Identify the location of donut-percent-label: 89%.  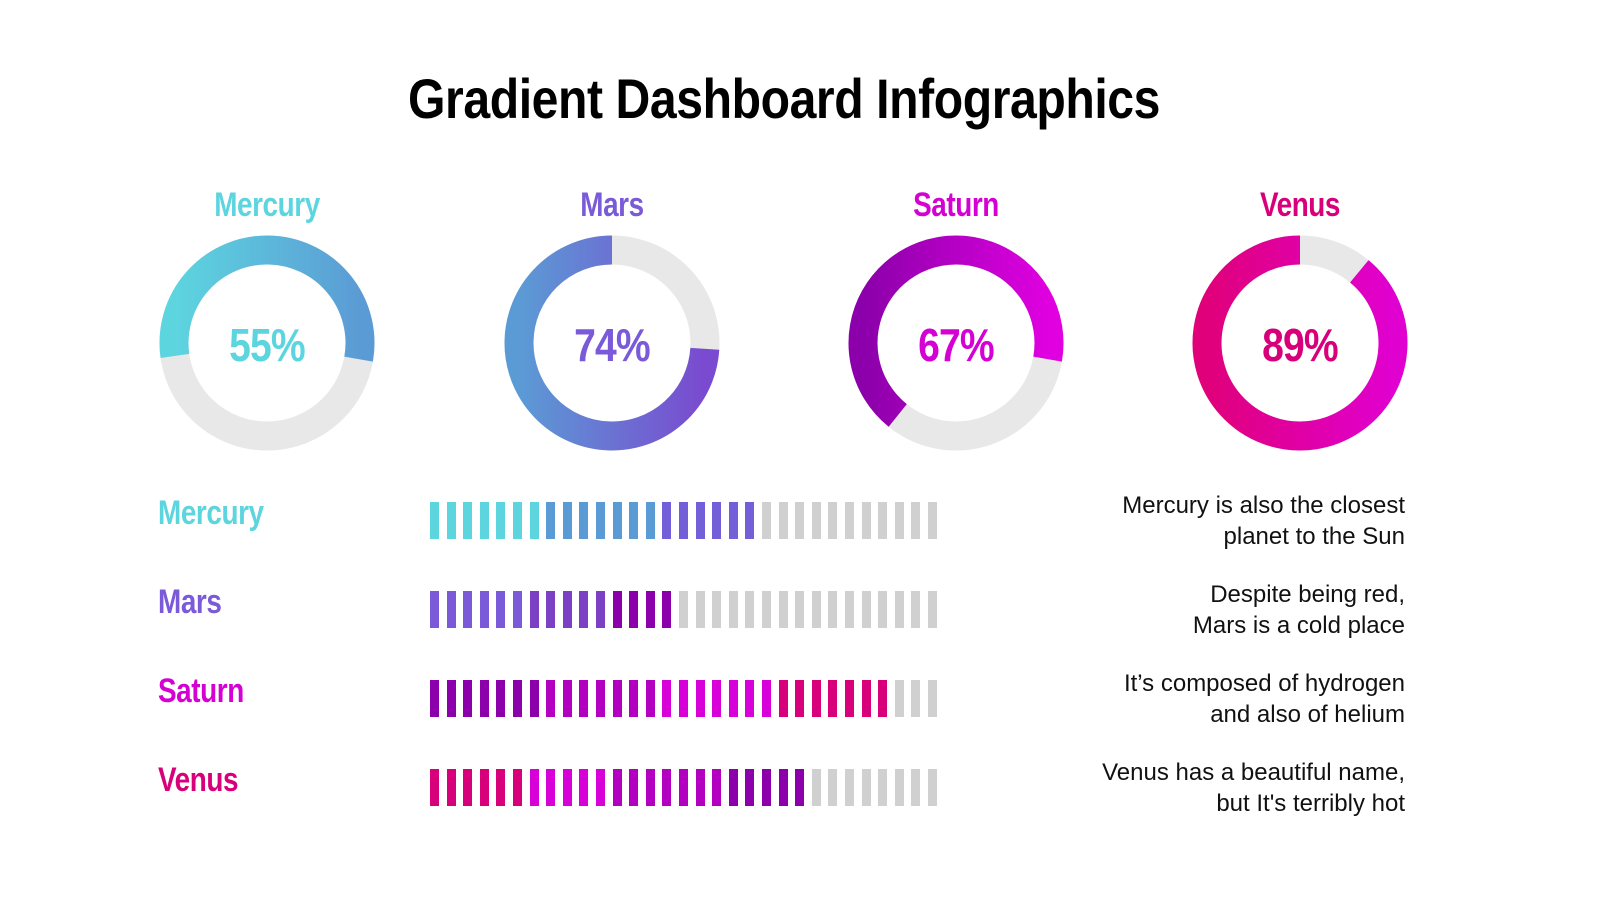
(1300, 345).